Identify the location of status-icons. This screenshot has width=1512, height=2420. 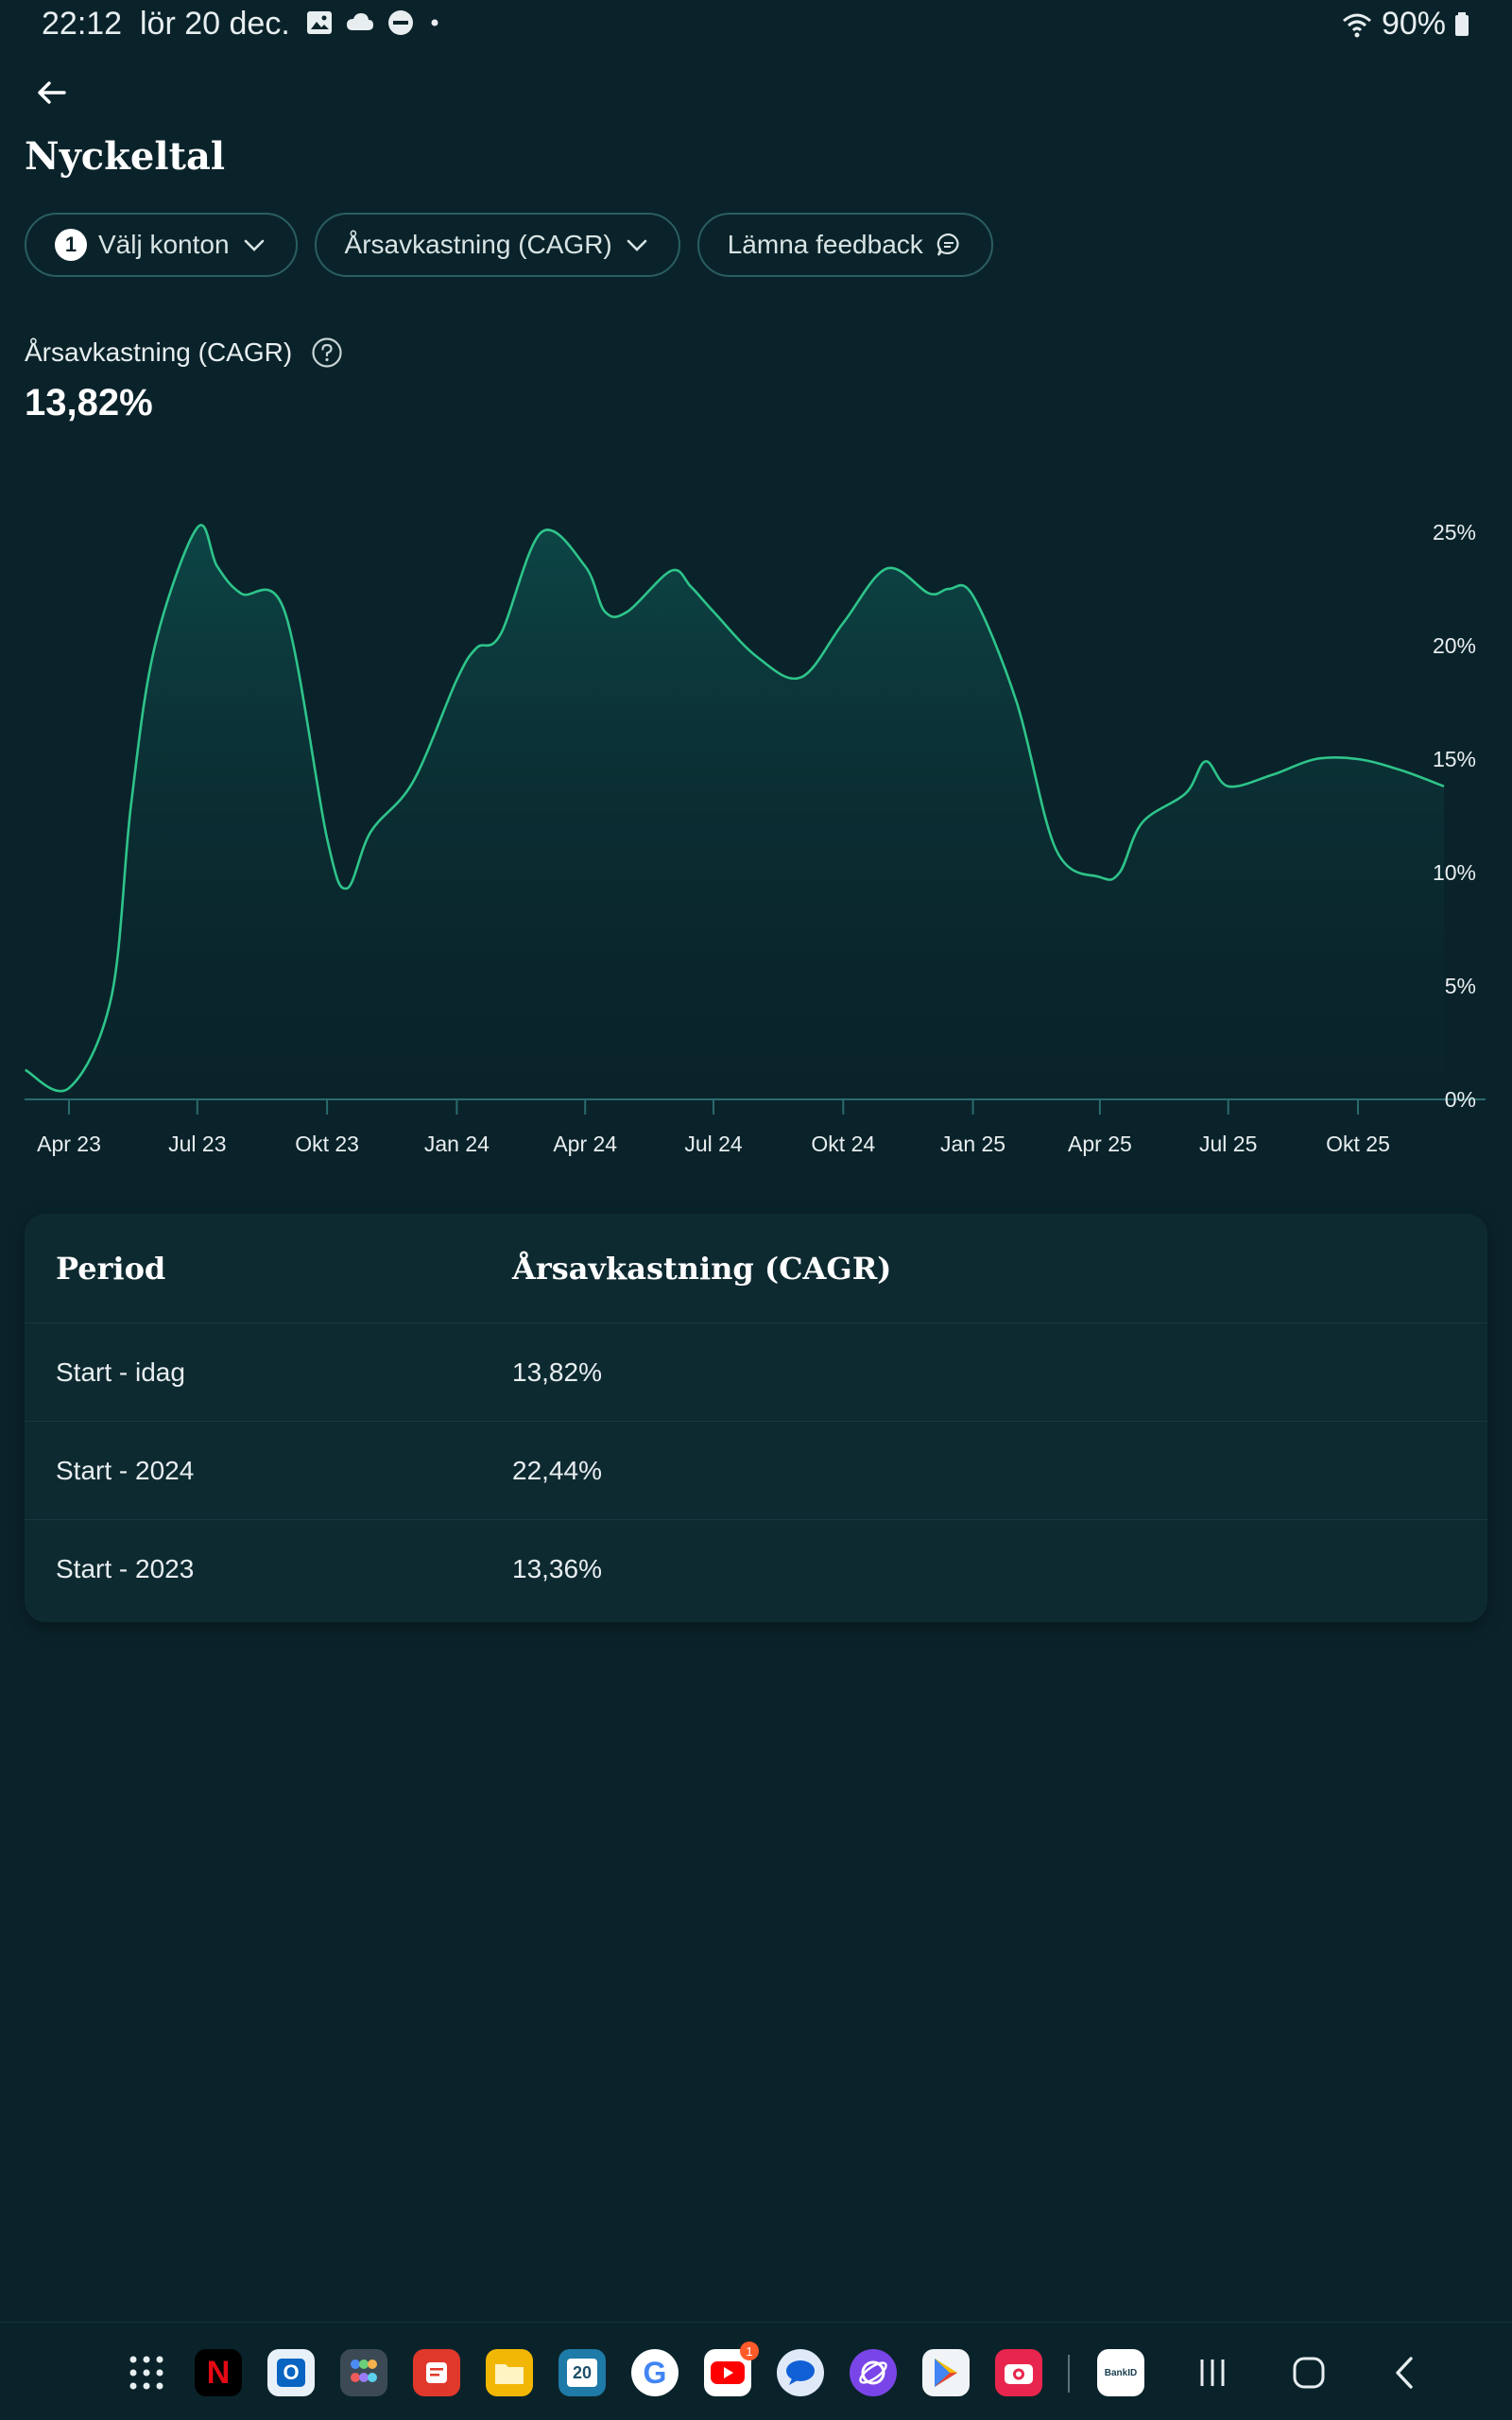
(374, 23).